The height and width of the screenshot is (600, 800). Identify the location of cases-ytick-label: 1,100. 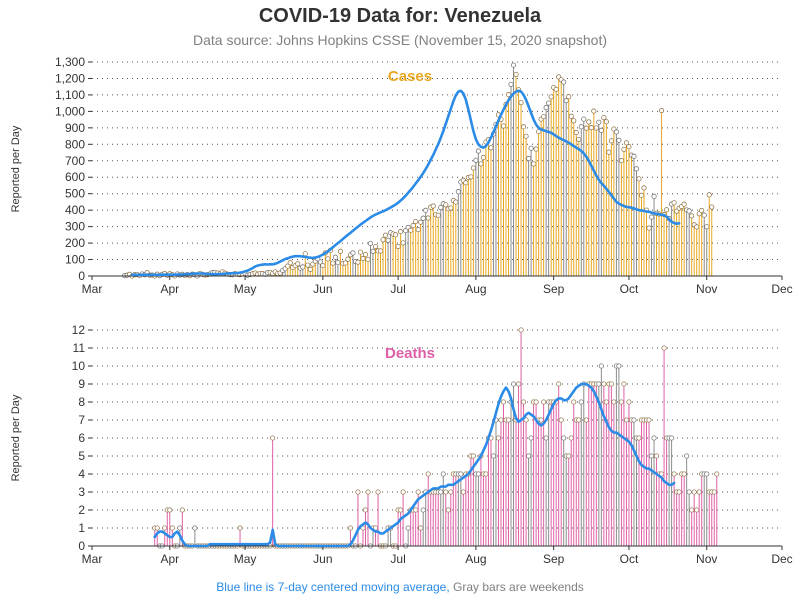
(70, 95).